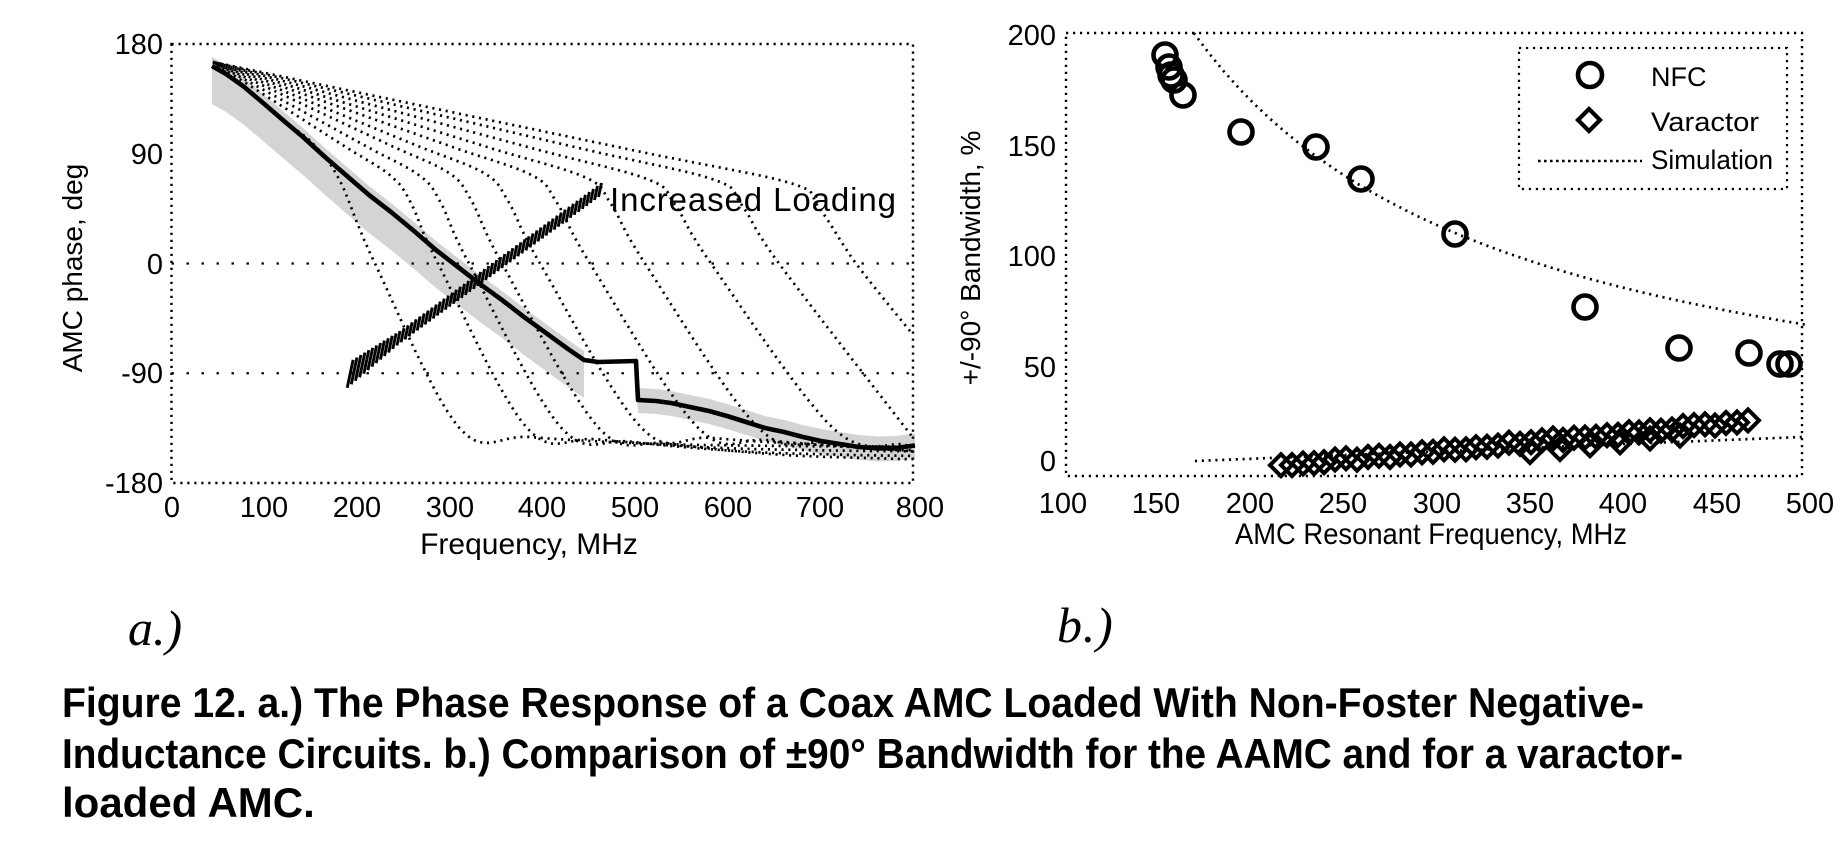 The width and height of the screenshot is (1843, 858). Describe the element at coordinates (920, 508) in the screenshot. I see `svg-text: 800` at that location.